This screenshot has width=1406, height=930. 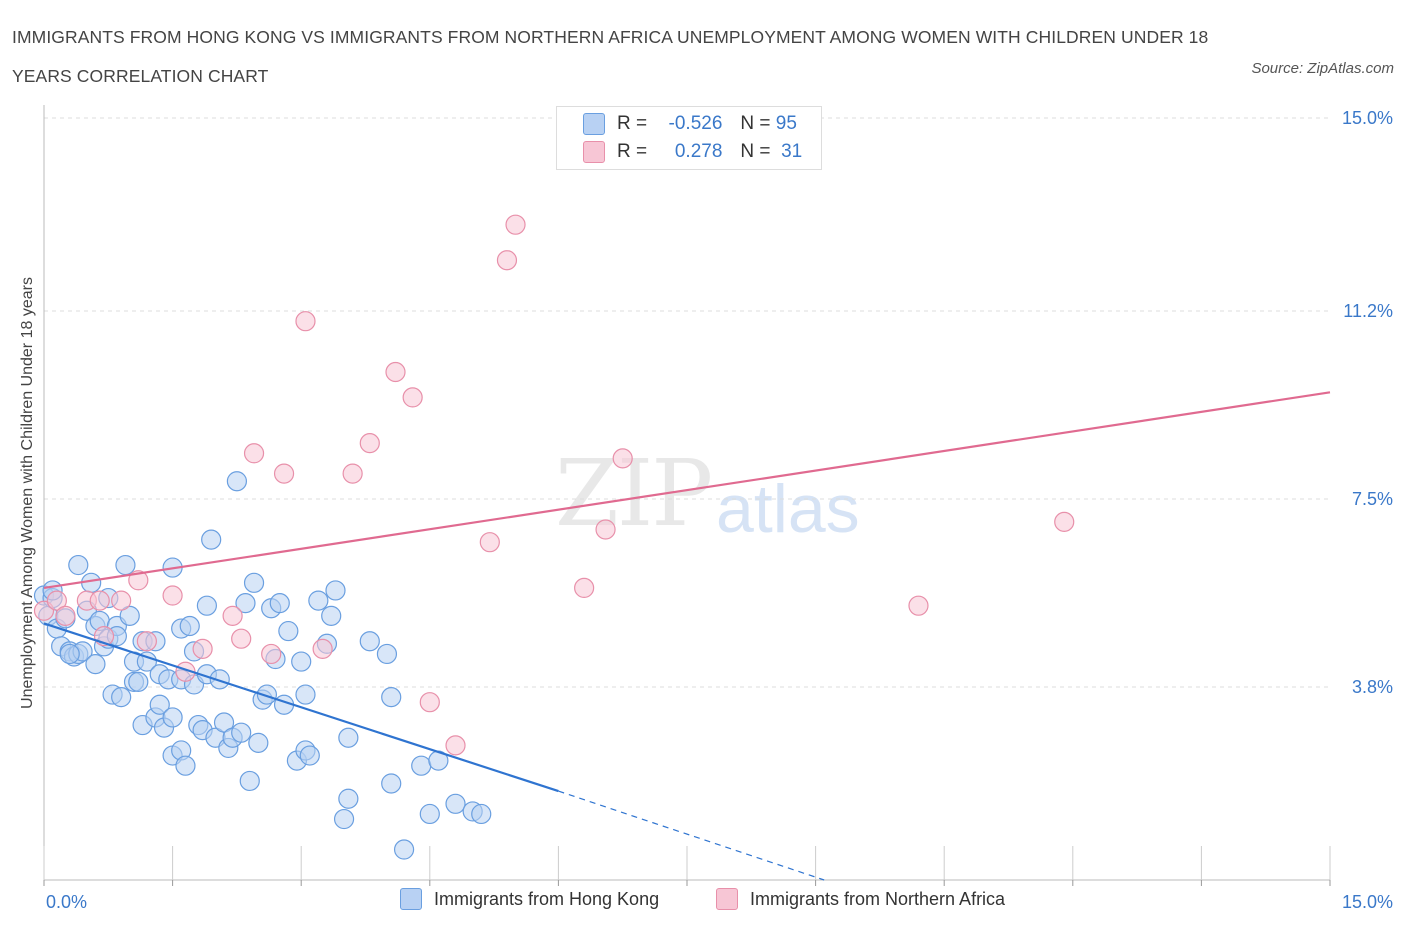 I want to click on source-label: Source: ZipAtlas.com, so click(x=1322, y=68).